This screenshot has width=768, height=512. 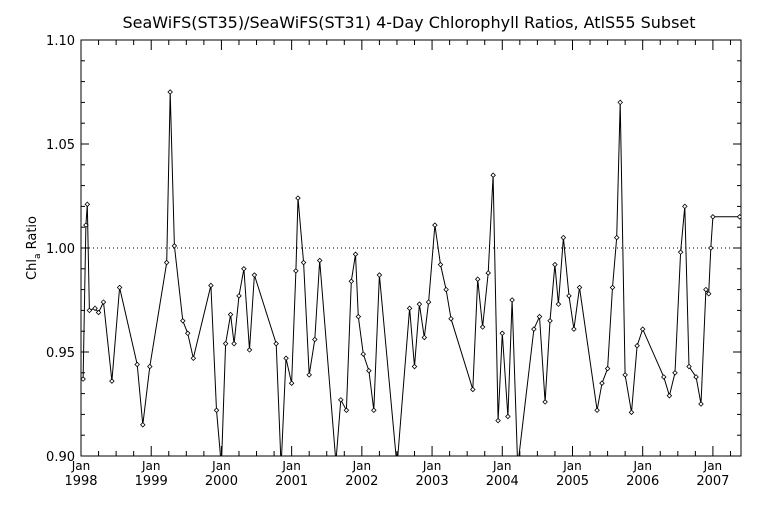 I want to click on x-tick-year-label: 2005, so click(x=572, y=481).